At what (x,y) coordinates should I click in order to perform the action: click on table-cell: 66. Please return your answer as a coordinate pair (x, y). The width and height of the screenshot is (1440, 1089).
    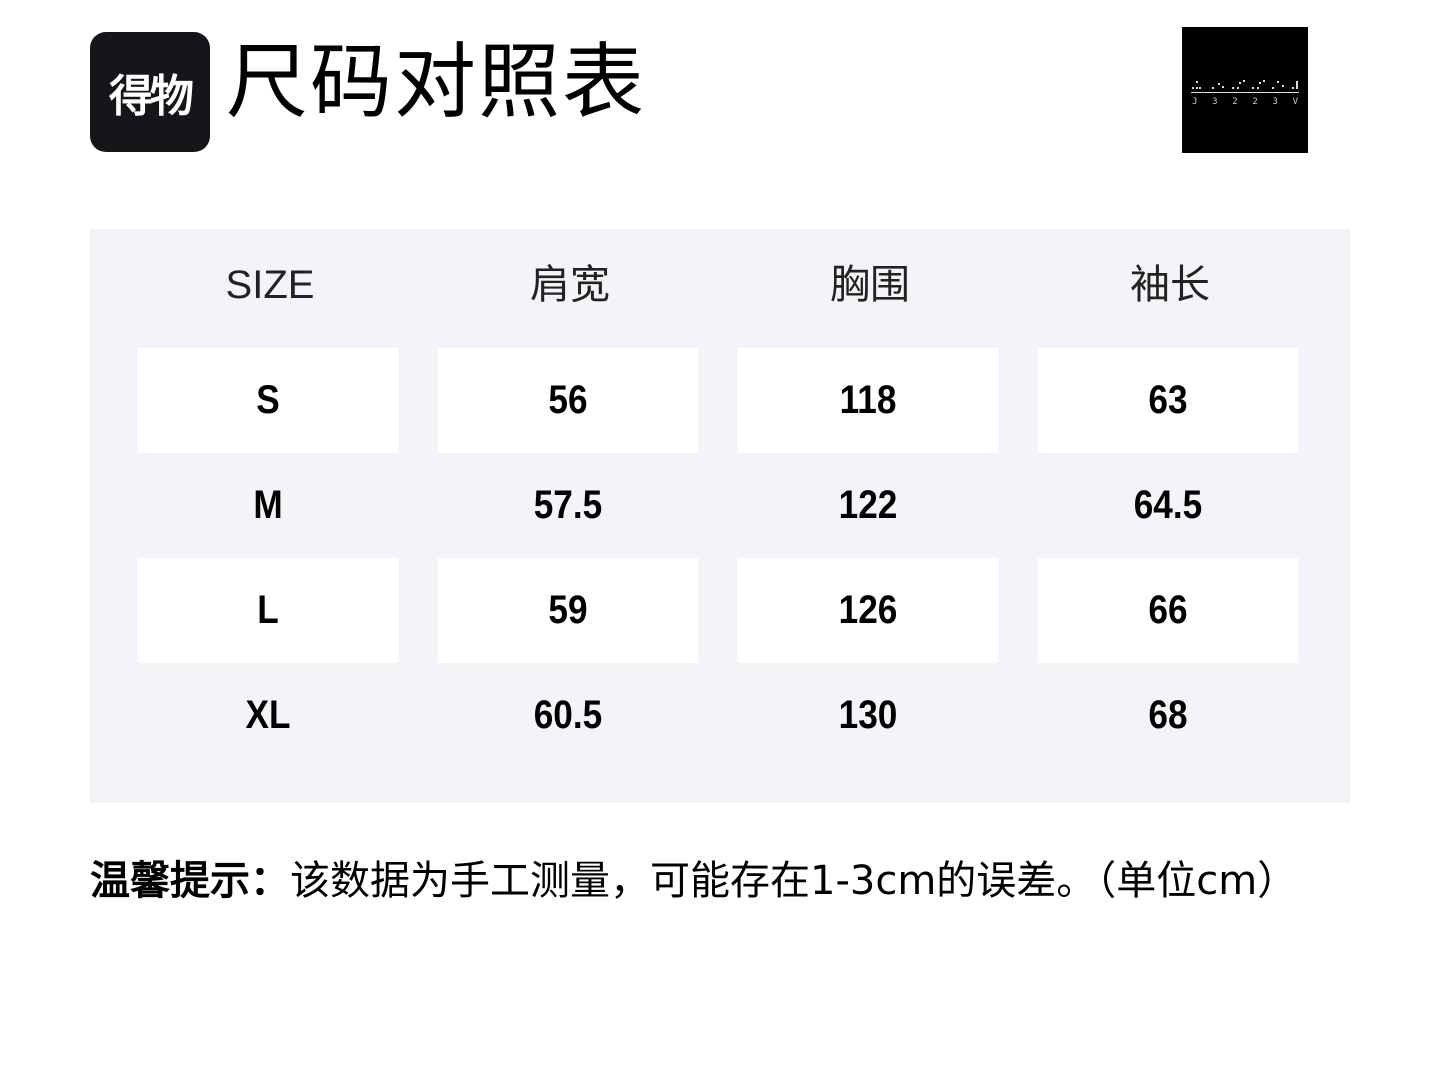
    Looking at the image, I should click on (1168, 610).